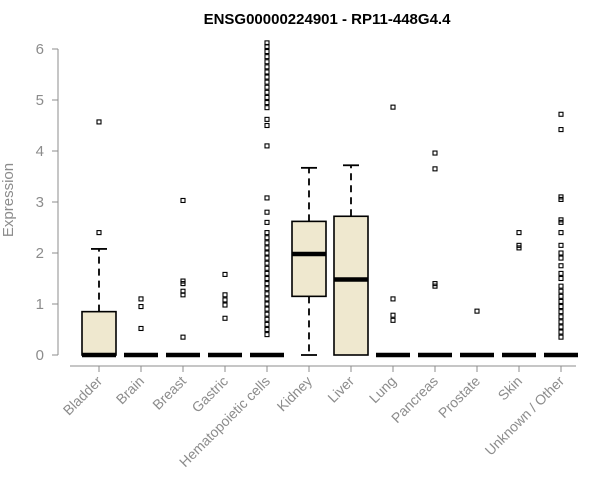  What do you see at coordinates (40, 202) in the screenshot?
I see `y-tick-label: 3` at bounding box center [40, 202].